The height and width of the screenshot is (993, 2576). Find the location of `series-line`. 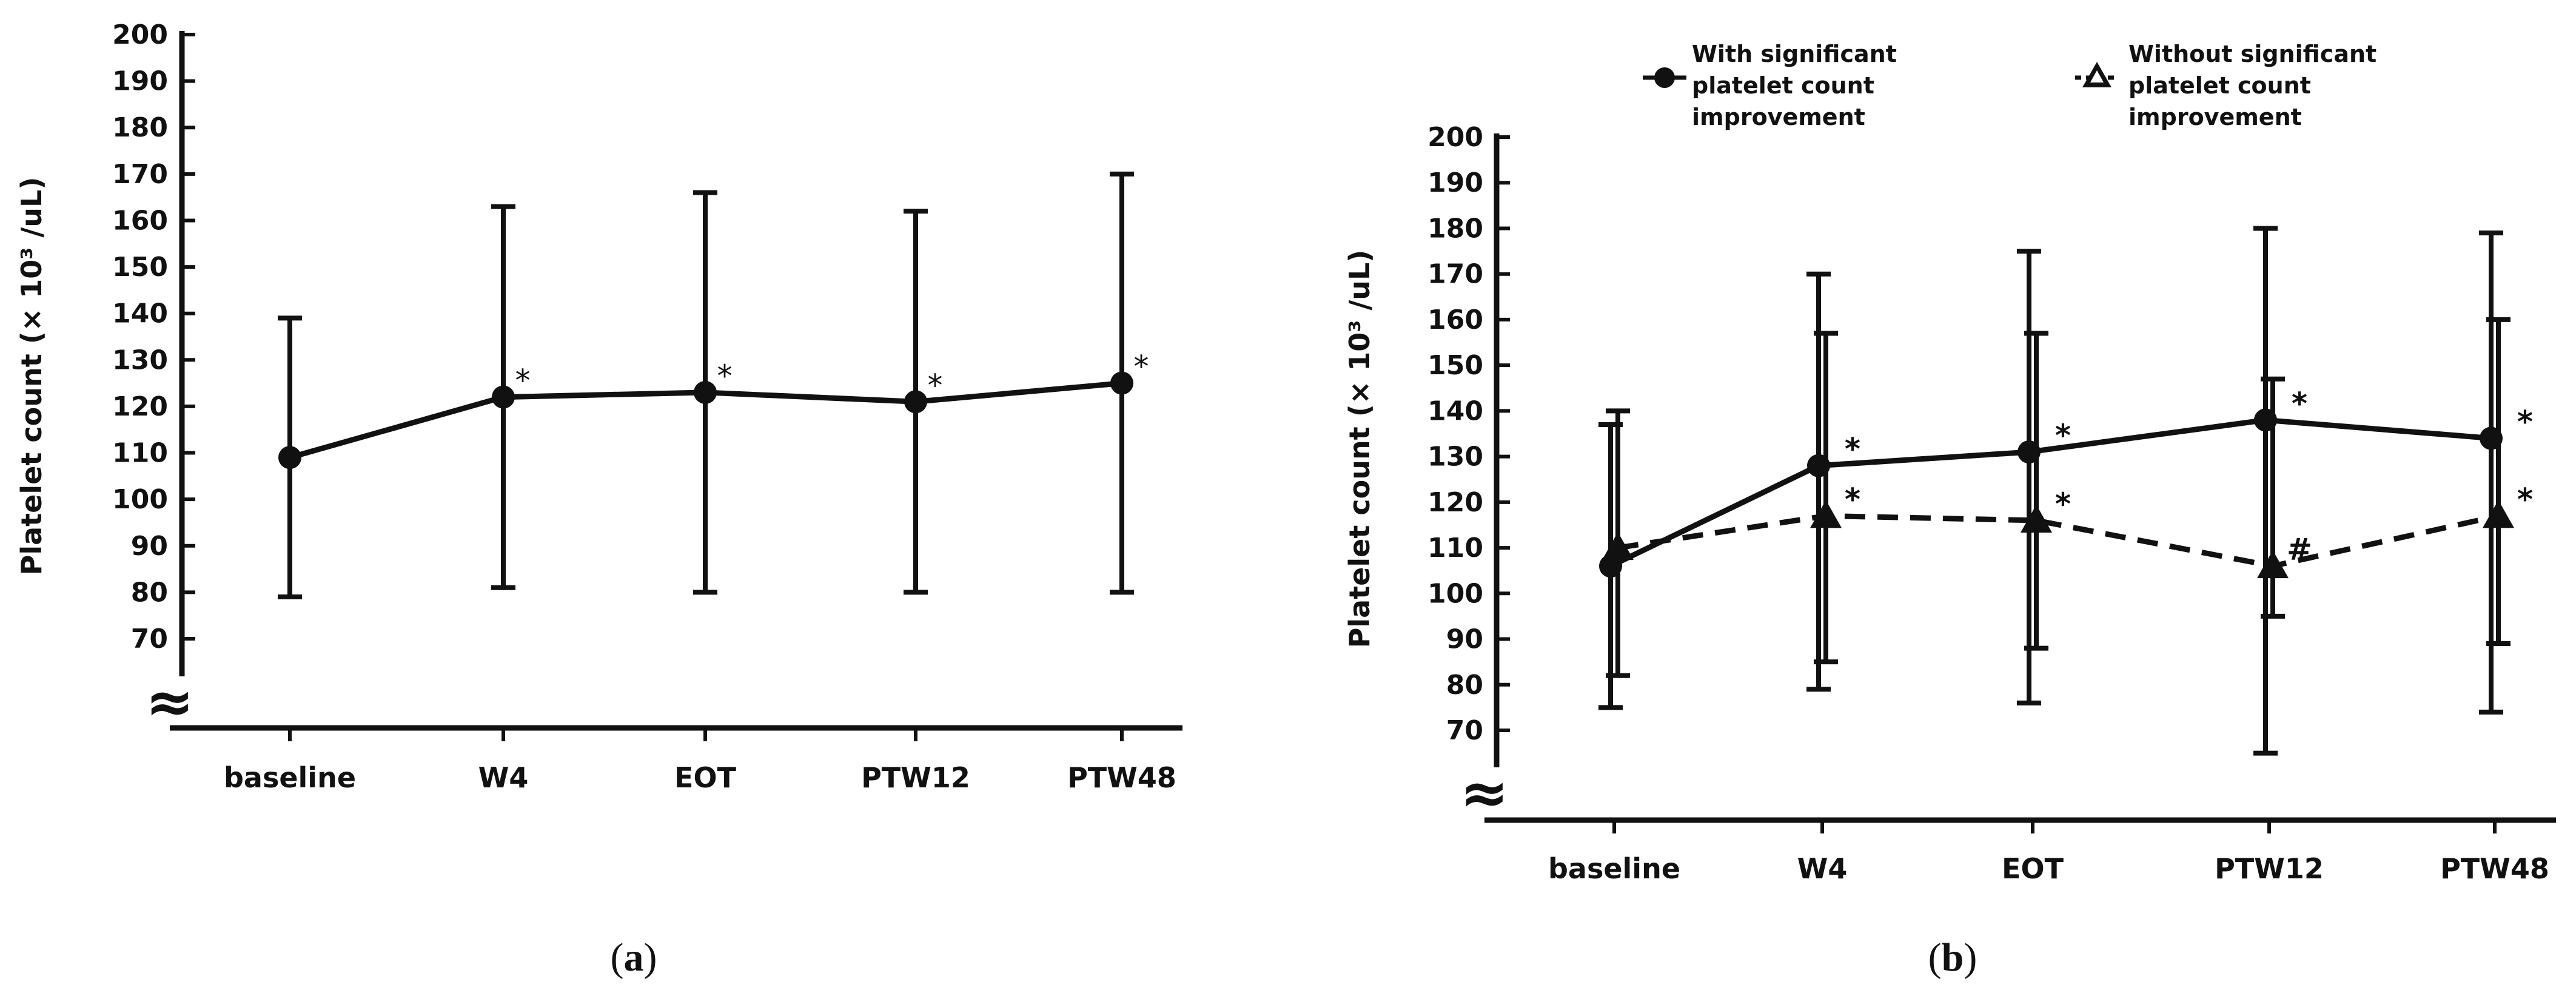

series-line is located at coordinates (2050, 493).